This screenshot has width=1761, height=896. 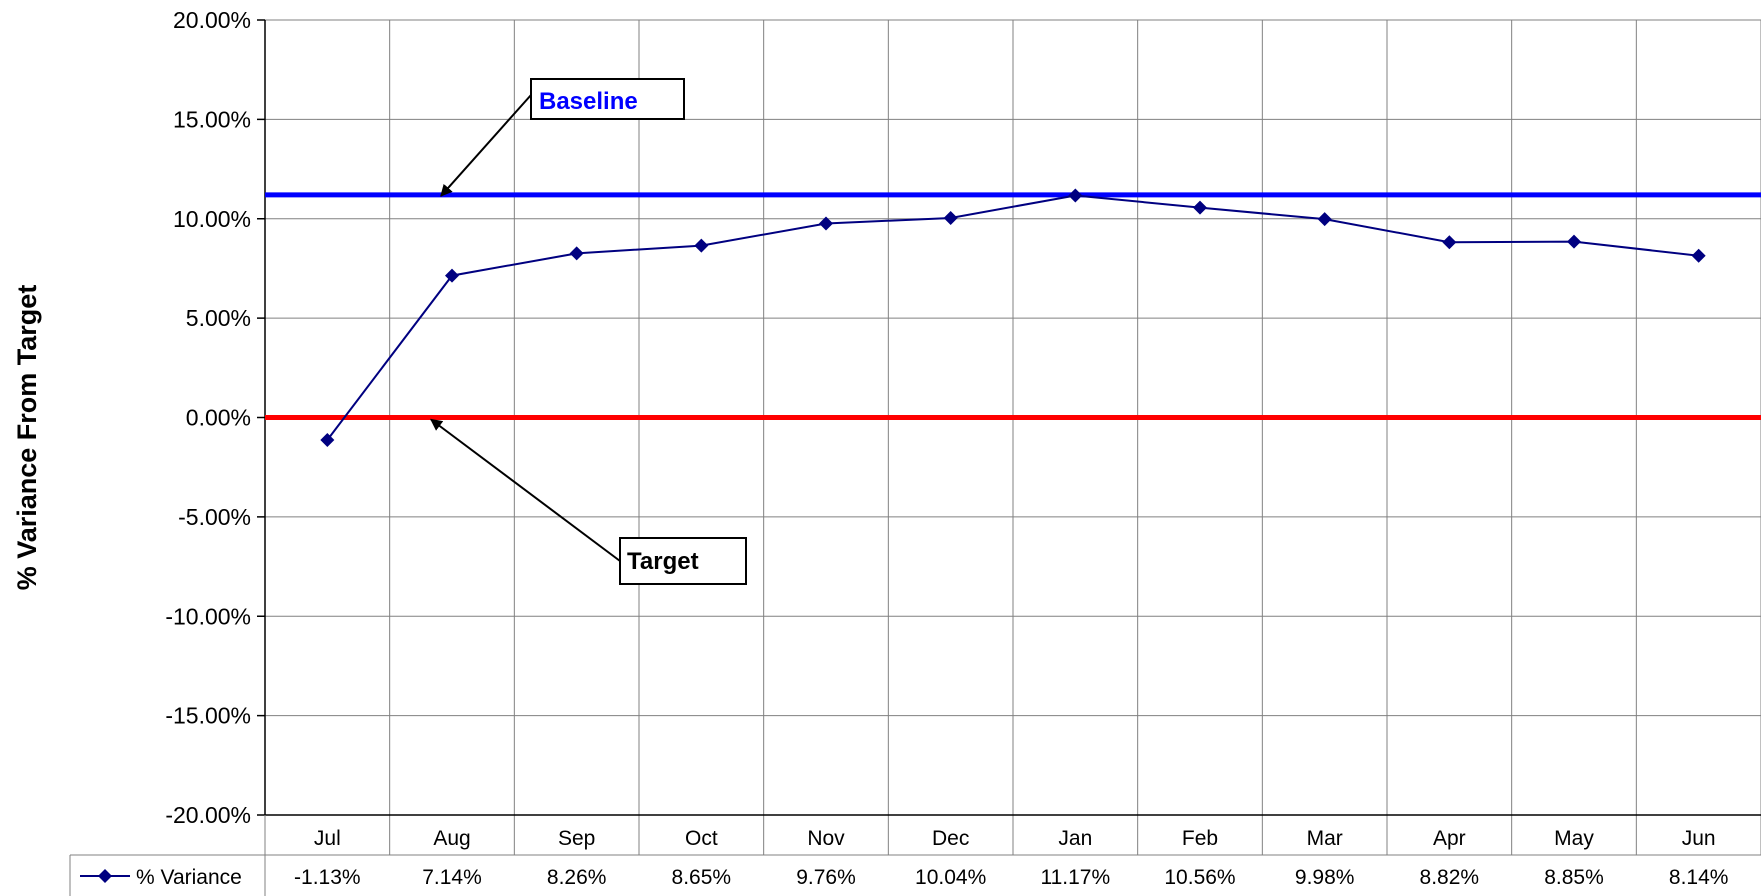 I want to click on y-tick-label: 10.00%, so click(x=212, y=219).